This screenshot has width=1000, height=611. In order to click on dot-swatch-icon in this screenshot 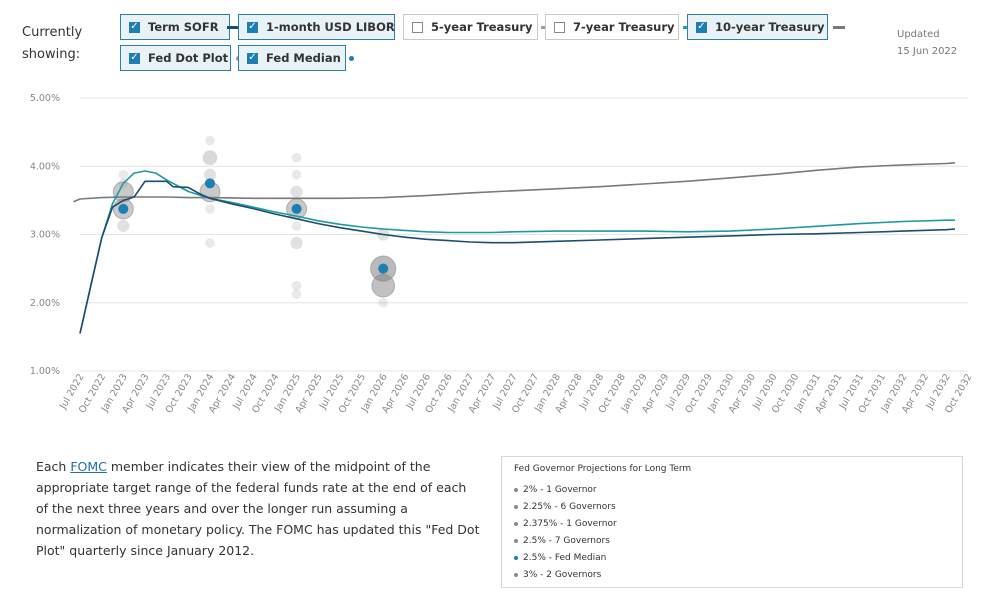, I will do `click(351, 58)`.